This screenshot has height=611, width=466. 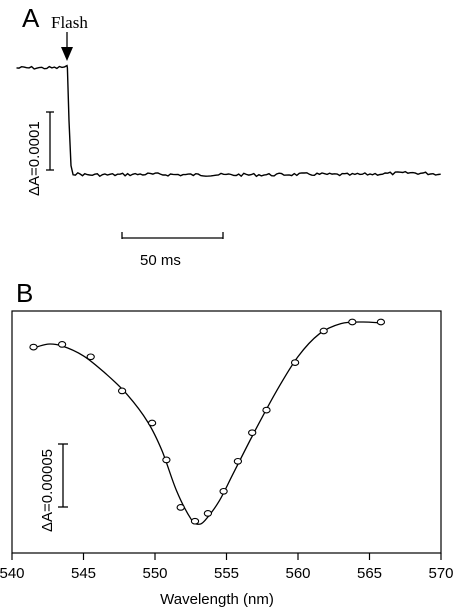 I want to click on x-tick-label: 570, so click(x=440, y=573).